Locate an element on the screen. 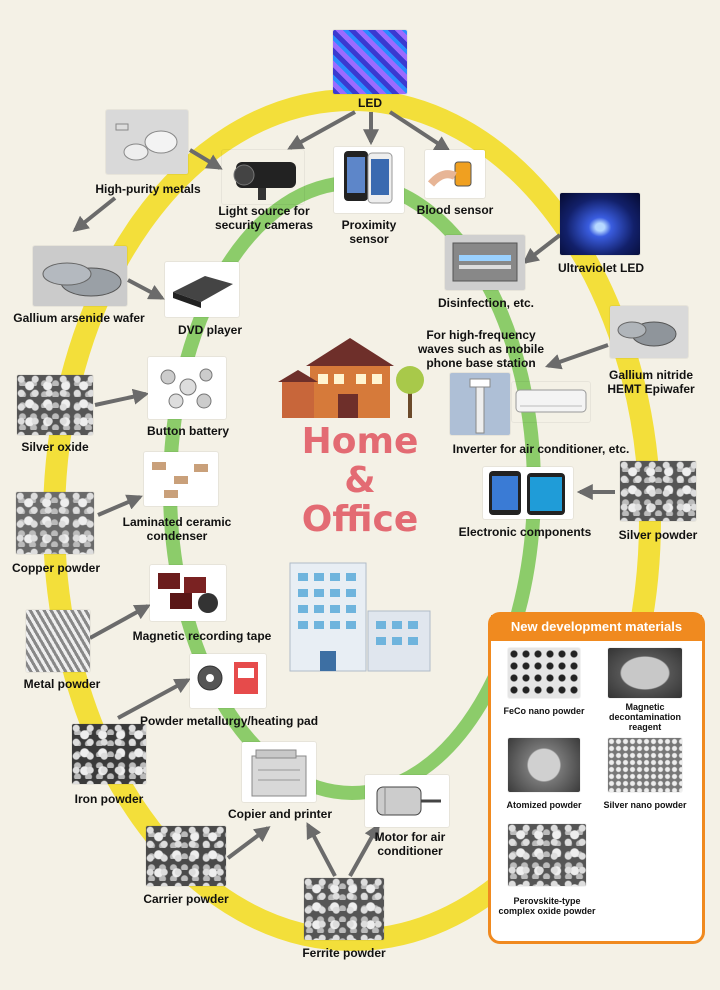 The height and width of the screenshot is (990, 720). copper-powder-image is located at coordinates (55, 523).